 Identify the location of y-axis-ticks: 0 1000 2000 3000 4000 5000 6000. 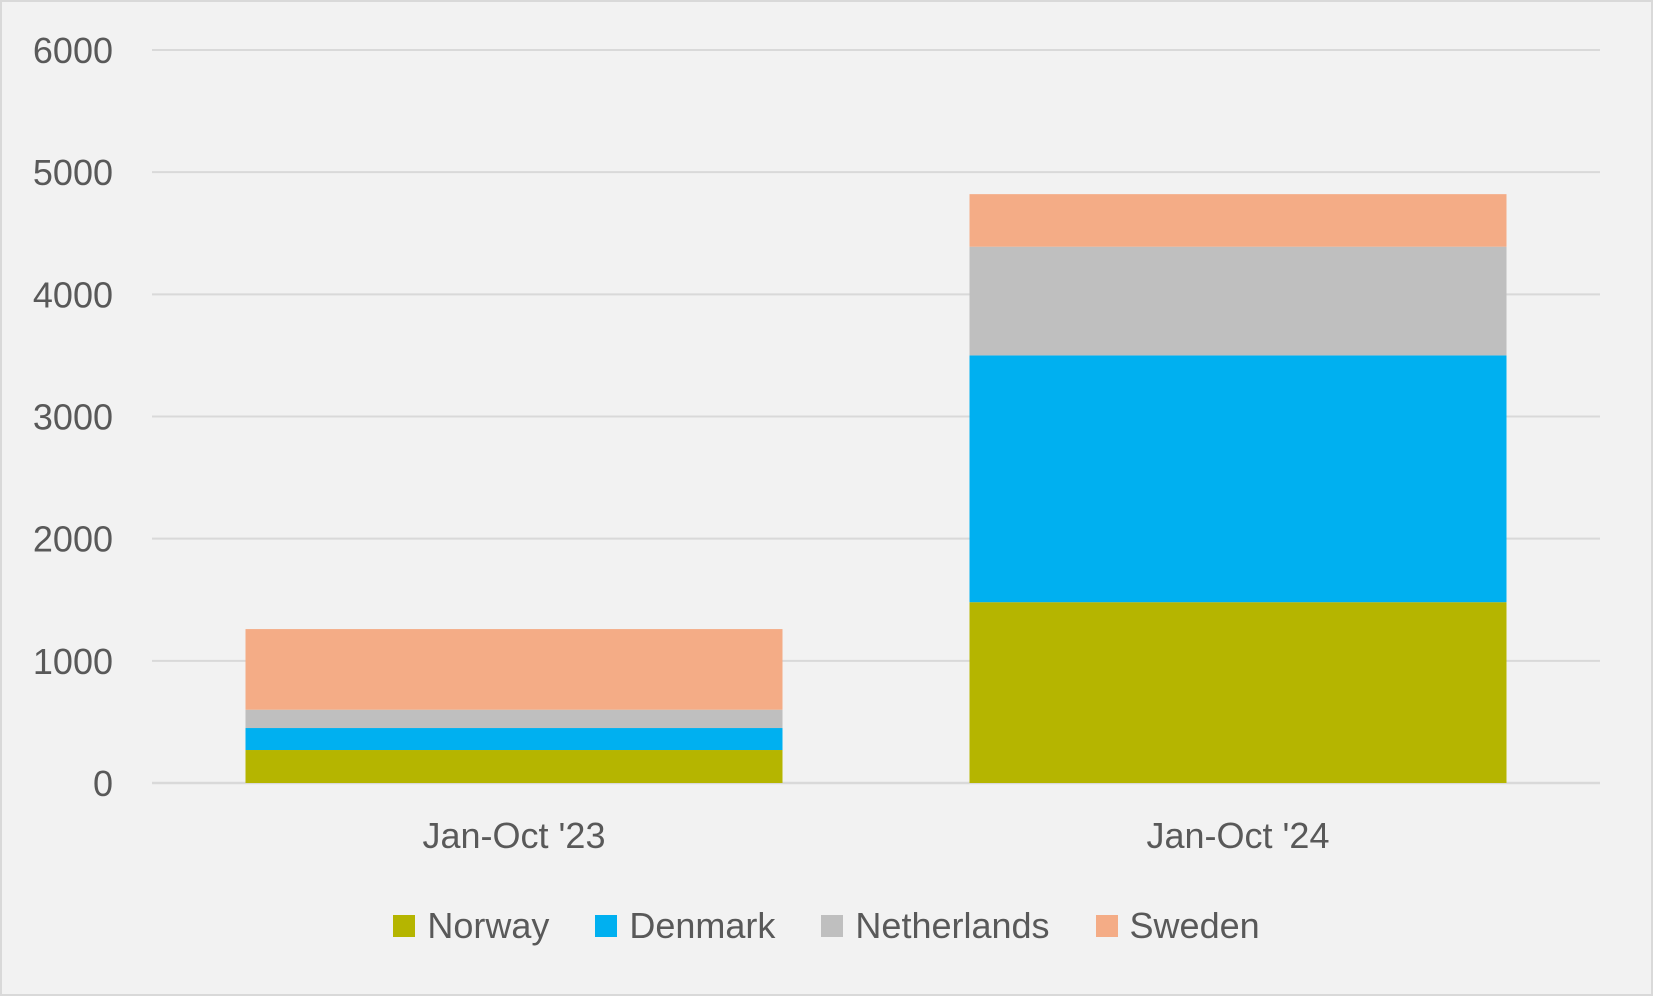
(73, 417).